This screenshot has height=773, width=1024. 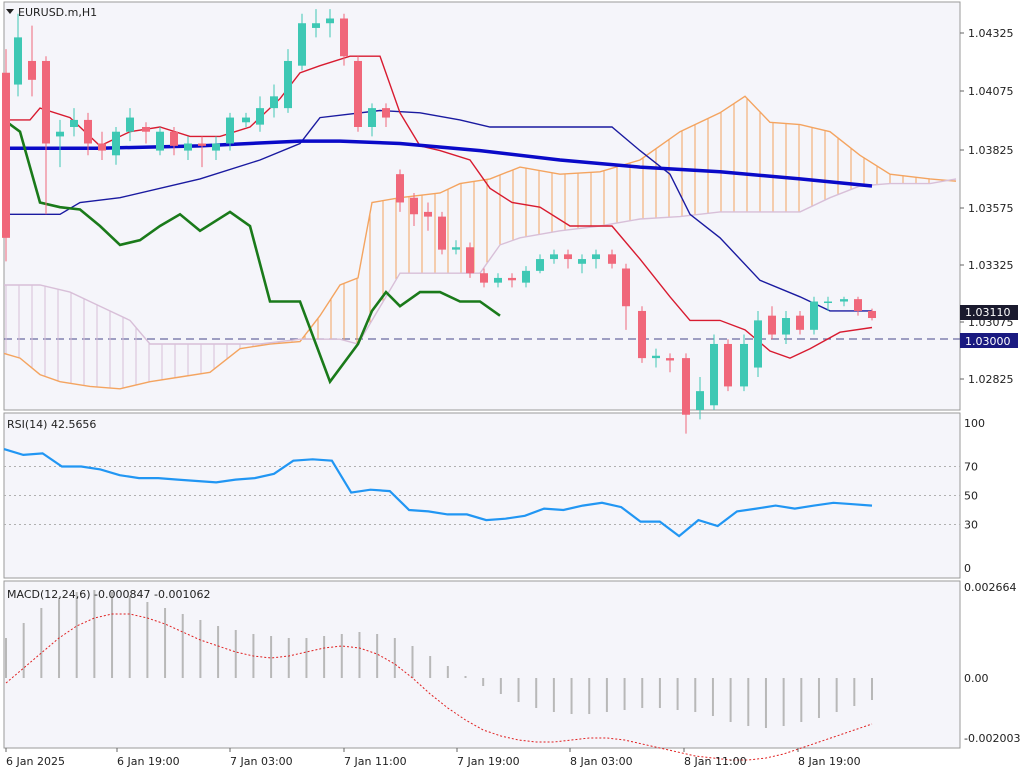 I want to click on time-tick-label: 6 Jan 19:00, so click(x=148, y=761).